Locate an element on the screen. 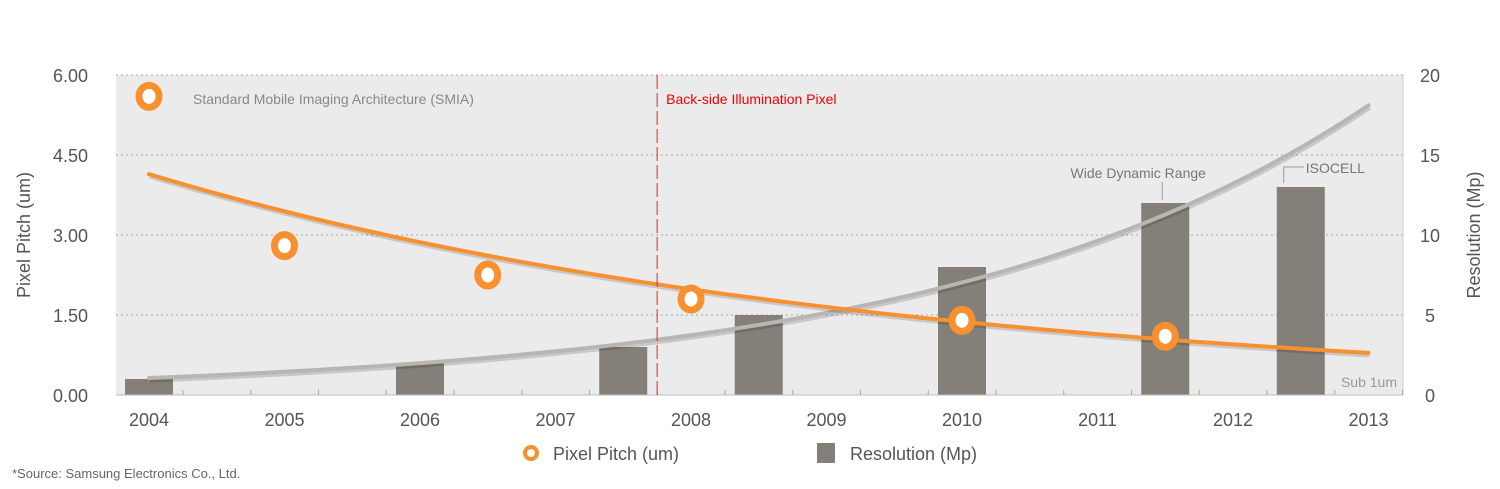 The image size is (1500, 489). right-tick-label: 10 is located at coordinates (1430, 236).